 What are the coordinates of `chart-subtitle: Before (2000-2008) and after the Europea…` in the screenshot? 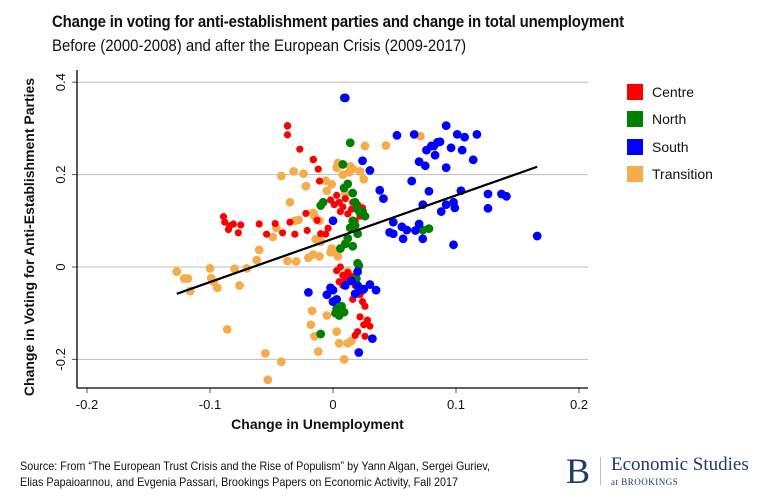 It's located at (259, 45).